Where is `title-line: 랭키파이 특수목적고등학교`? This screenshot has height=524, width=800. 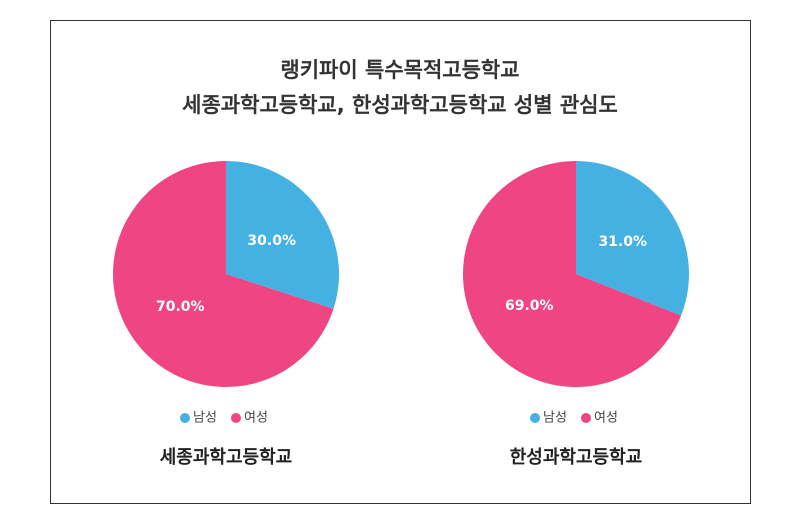 title-line: 랭키파이 특수목적고등학교 is located at coordinates (399, 70).